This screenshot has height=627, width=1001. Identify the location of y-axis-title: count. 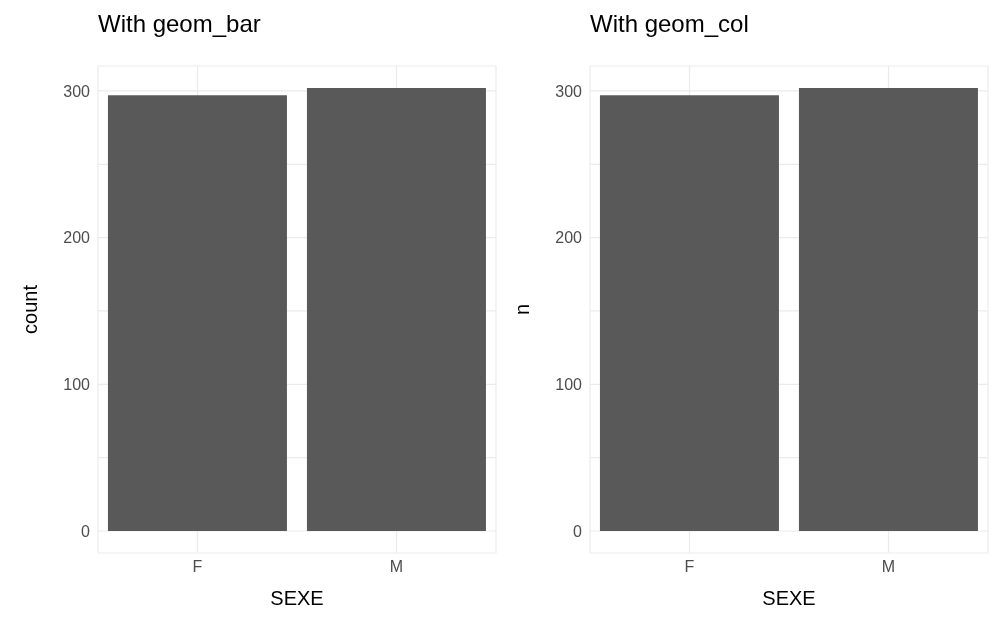
(30, 309).